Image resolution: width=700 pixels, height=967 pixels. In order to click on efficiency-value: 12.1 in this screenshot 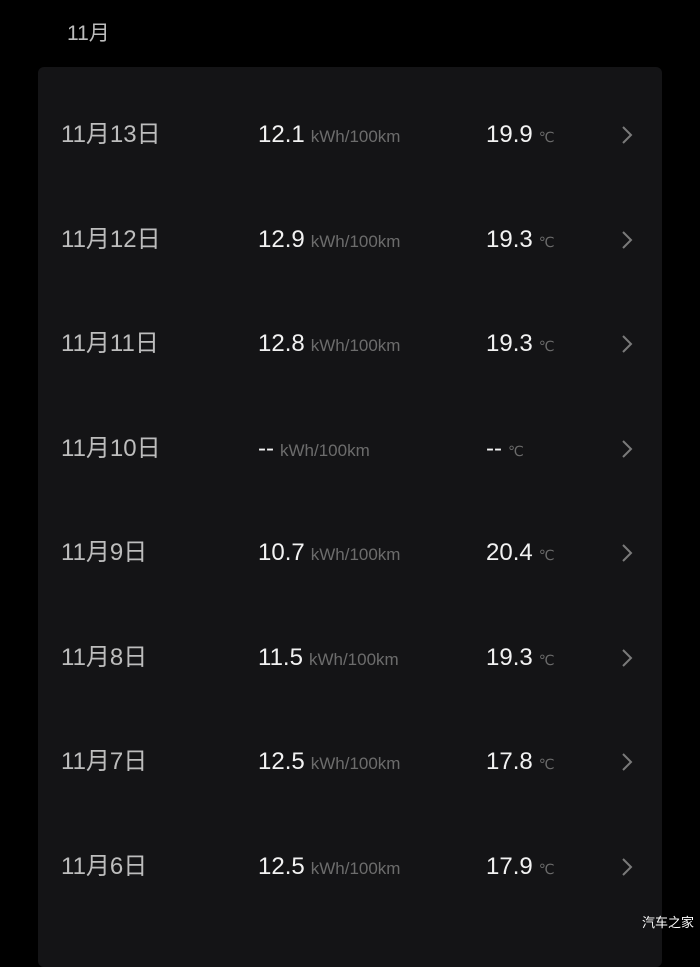, I will do `click(281, 134)`.